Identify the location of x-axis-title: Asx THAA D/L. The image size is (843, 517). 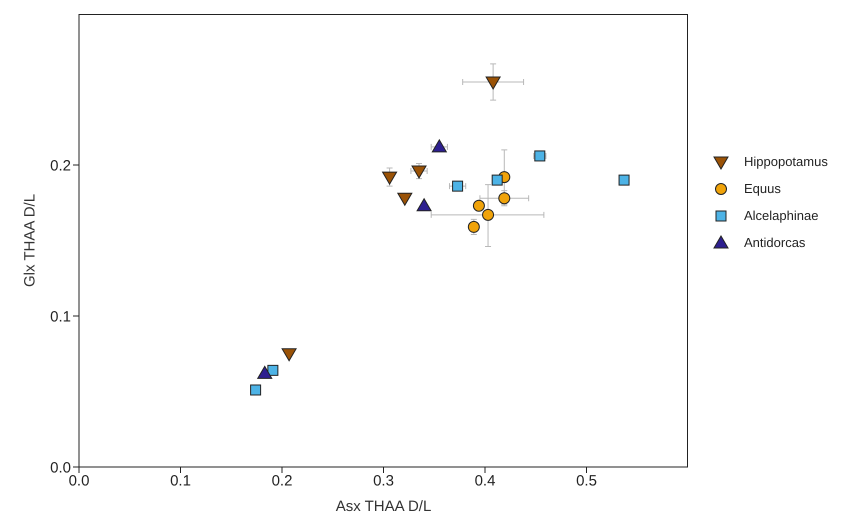
(384, 506).